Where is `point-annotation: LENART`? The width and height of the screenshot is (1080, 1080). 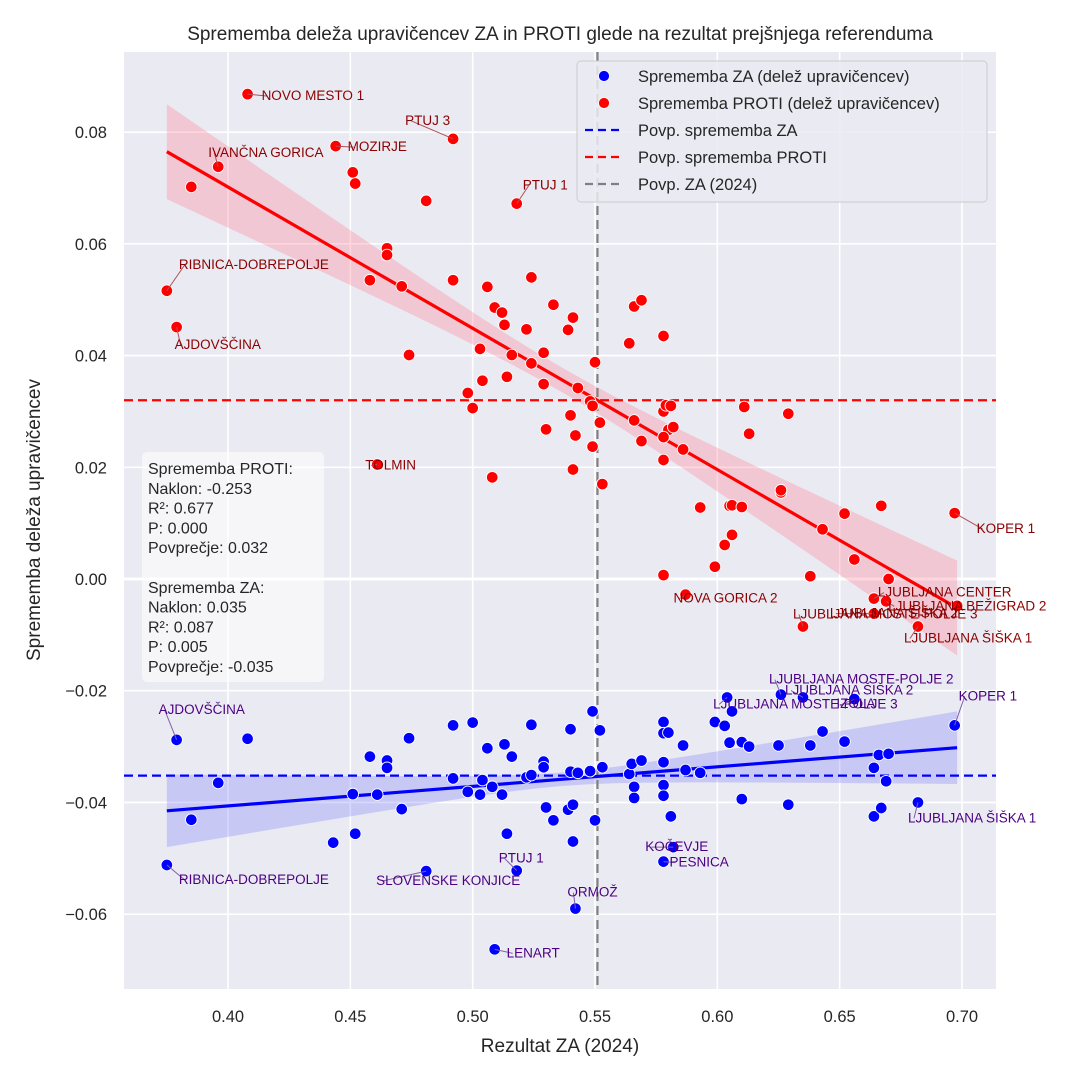
point-annotation: LENART is located at coordinates (533, 952).